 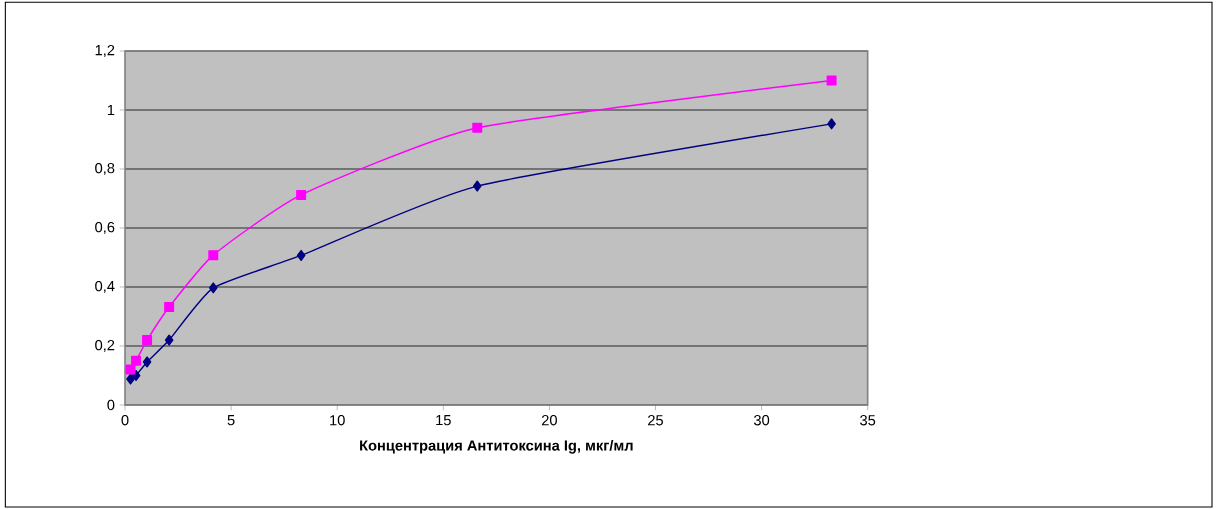 I want to click on y-tick-label: 0, so click(x=111, y=405).